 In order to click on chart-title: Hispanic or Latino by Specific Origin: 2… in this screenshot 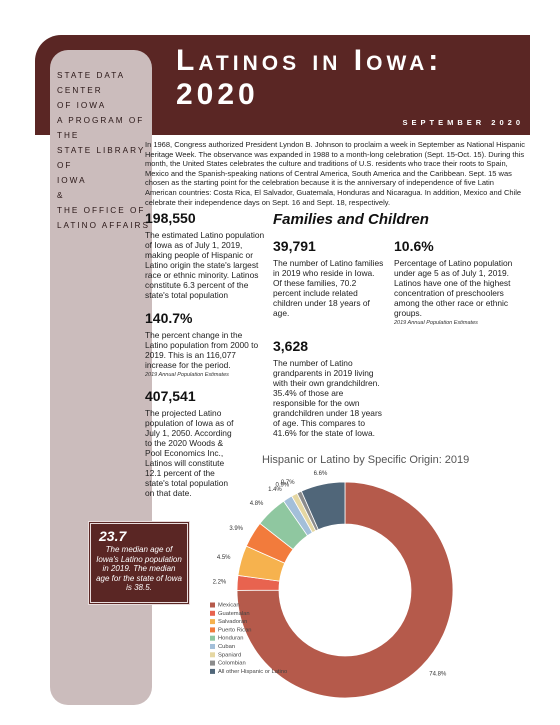, I will do `click(365, 460)`.